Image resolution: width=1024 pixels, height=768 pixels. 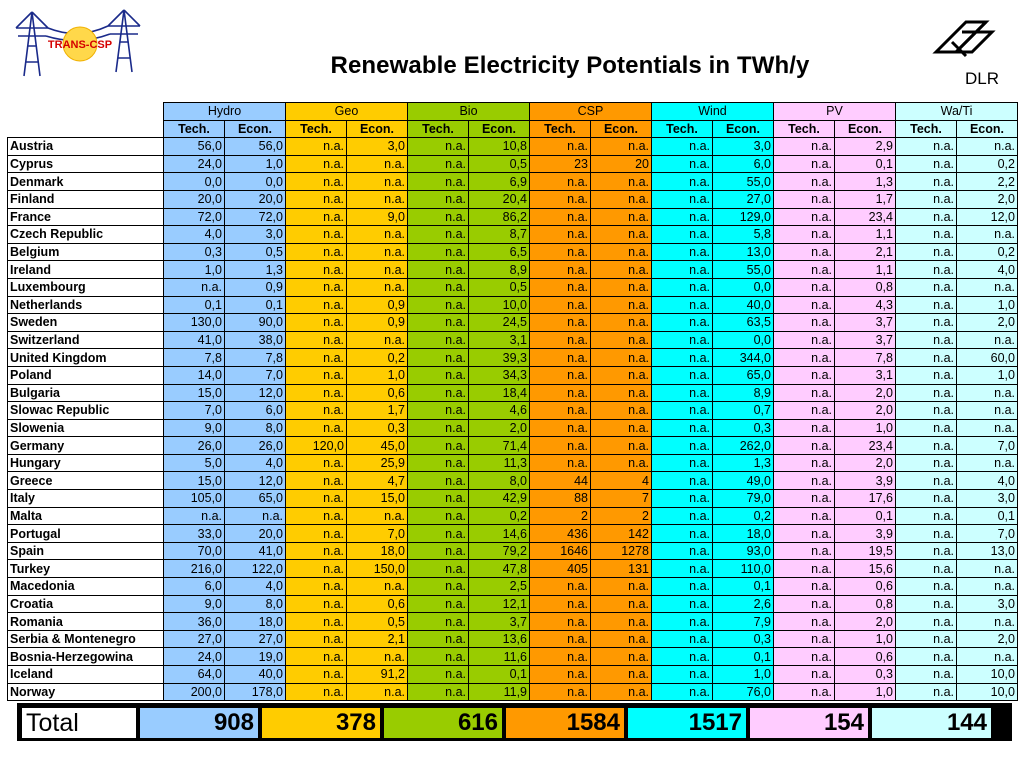 I want to click on value-cell: 7, so click(x=621, y=498).